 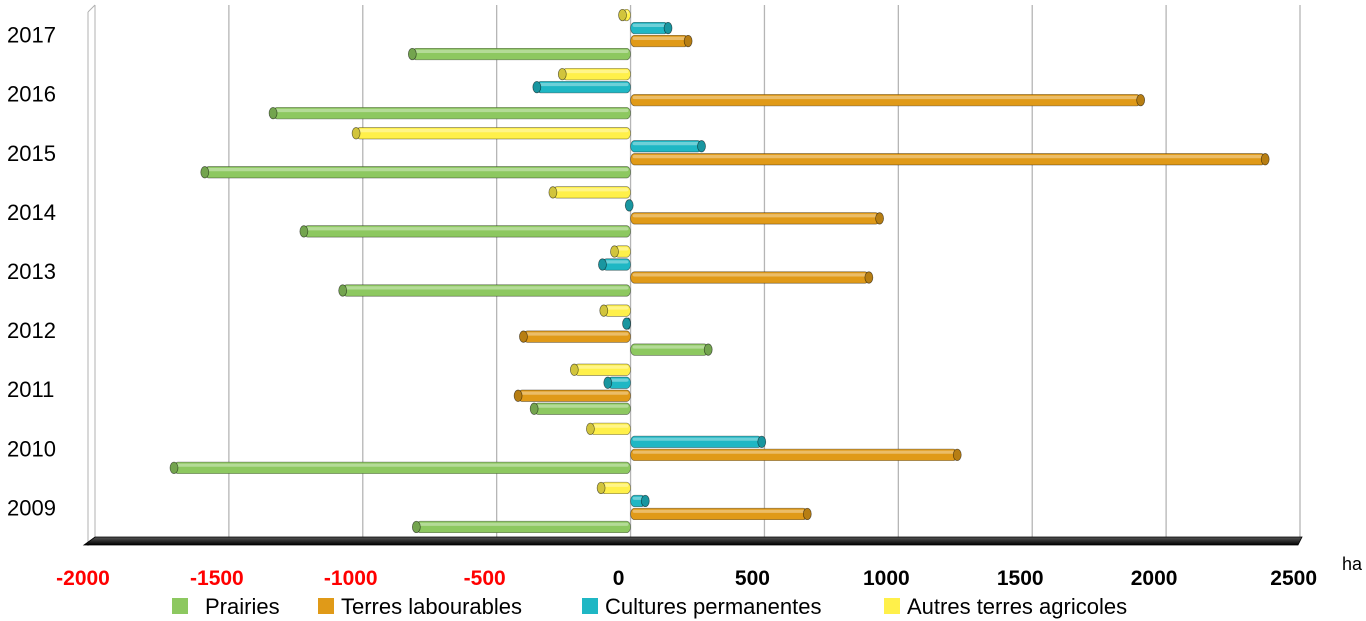 I want to click on bar-autres-terres-agricoles-2014, so click(x=589, y=192).